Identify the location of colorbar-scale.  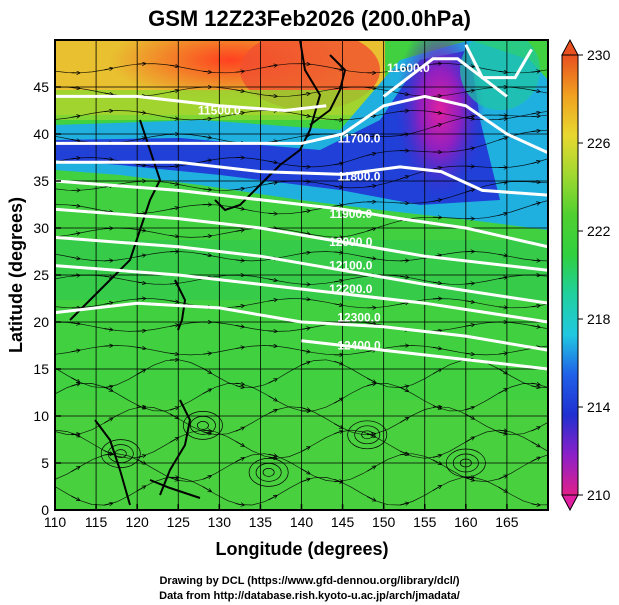
(570, 275).